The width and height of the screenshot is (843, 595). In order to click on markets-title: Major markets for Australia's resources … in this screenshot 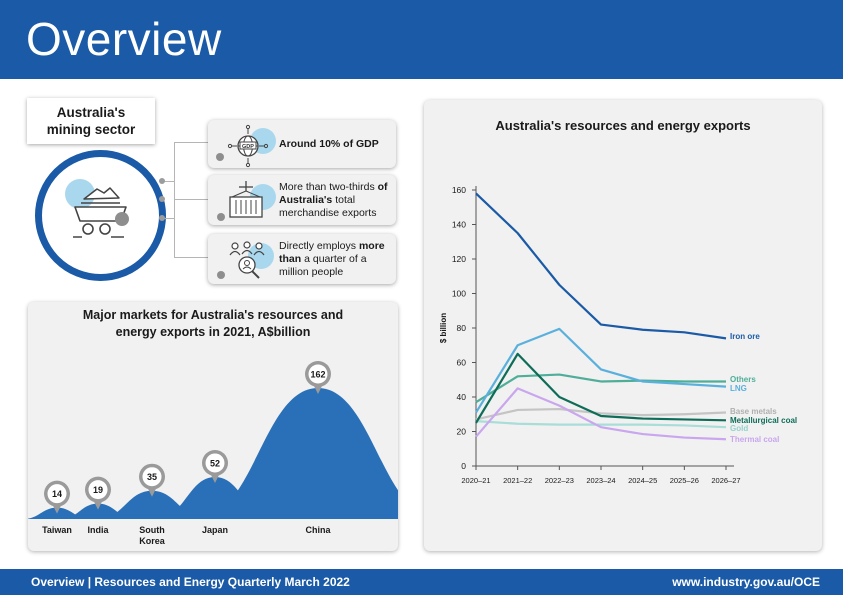, I will do `click(213, 324)`.